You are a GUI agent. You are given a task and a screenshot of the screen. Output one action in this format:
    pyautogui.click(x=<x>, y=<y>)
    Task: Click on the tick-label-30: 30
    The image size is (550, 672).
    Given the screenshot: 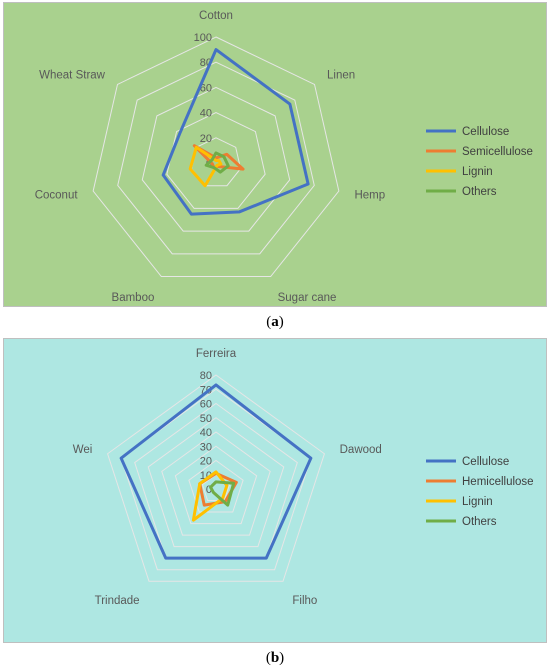 What is the action you would take?
    pyautogui.click(x=206, y=447)
    